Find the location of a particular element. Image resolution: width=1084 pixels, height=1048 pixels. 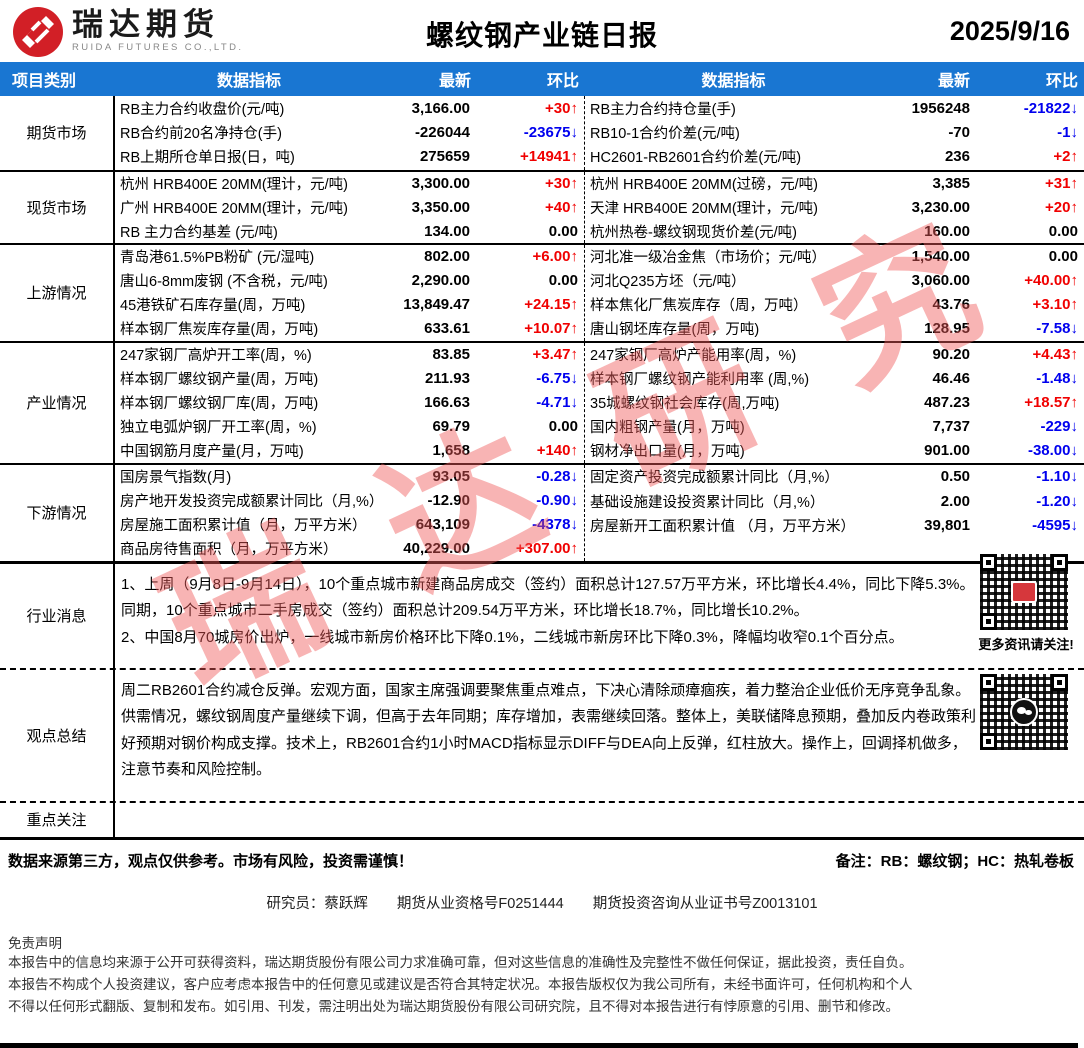

indicator-row: RB上期所仓单日报(日，吨) 275659 +14941↑ is located at coordinates (349, 157).